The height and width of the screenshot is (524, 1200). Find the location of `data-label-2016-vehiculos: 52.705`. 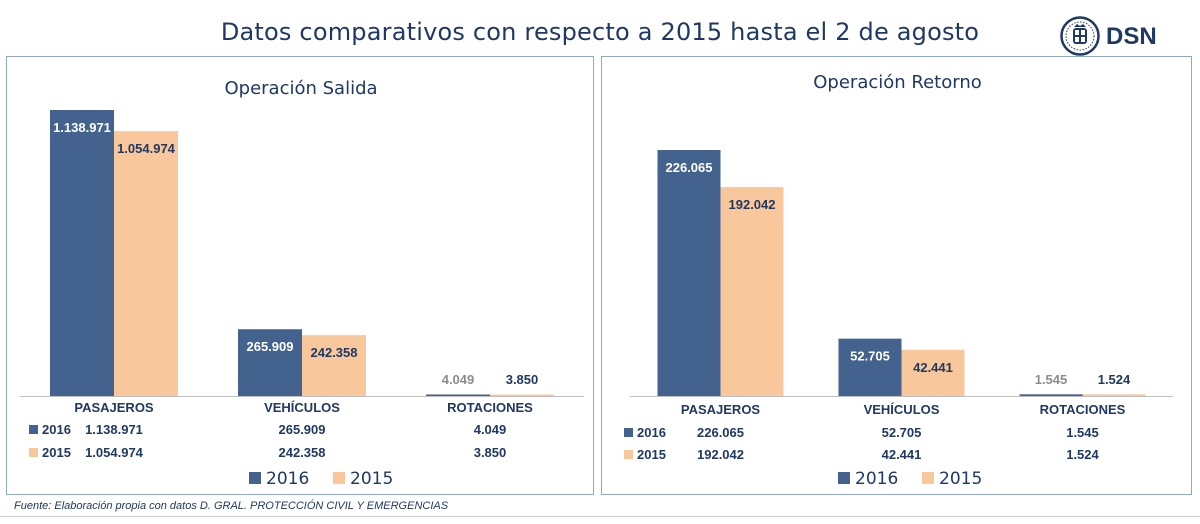

data-label-2016-vehiculos: 52.705 is located at coordinates (870, 356).